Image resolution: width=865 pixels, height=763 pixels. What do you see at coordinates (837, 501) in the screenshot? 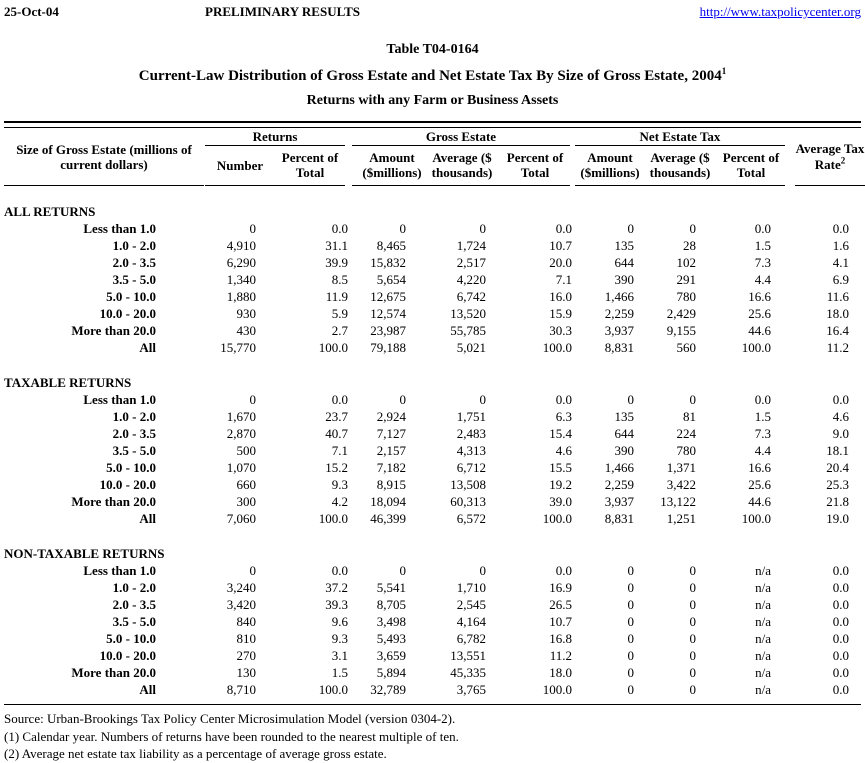
I see `table-cell: 21.8` at bounding box center [837, 501].